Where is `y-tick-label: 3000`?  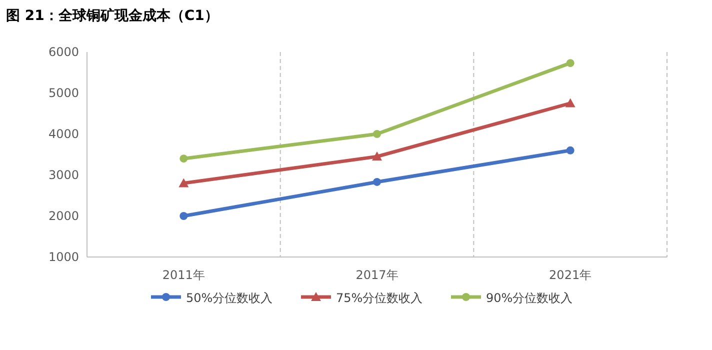
y-tick-label: 3000 is located at coordinates (63, 175).